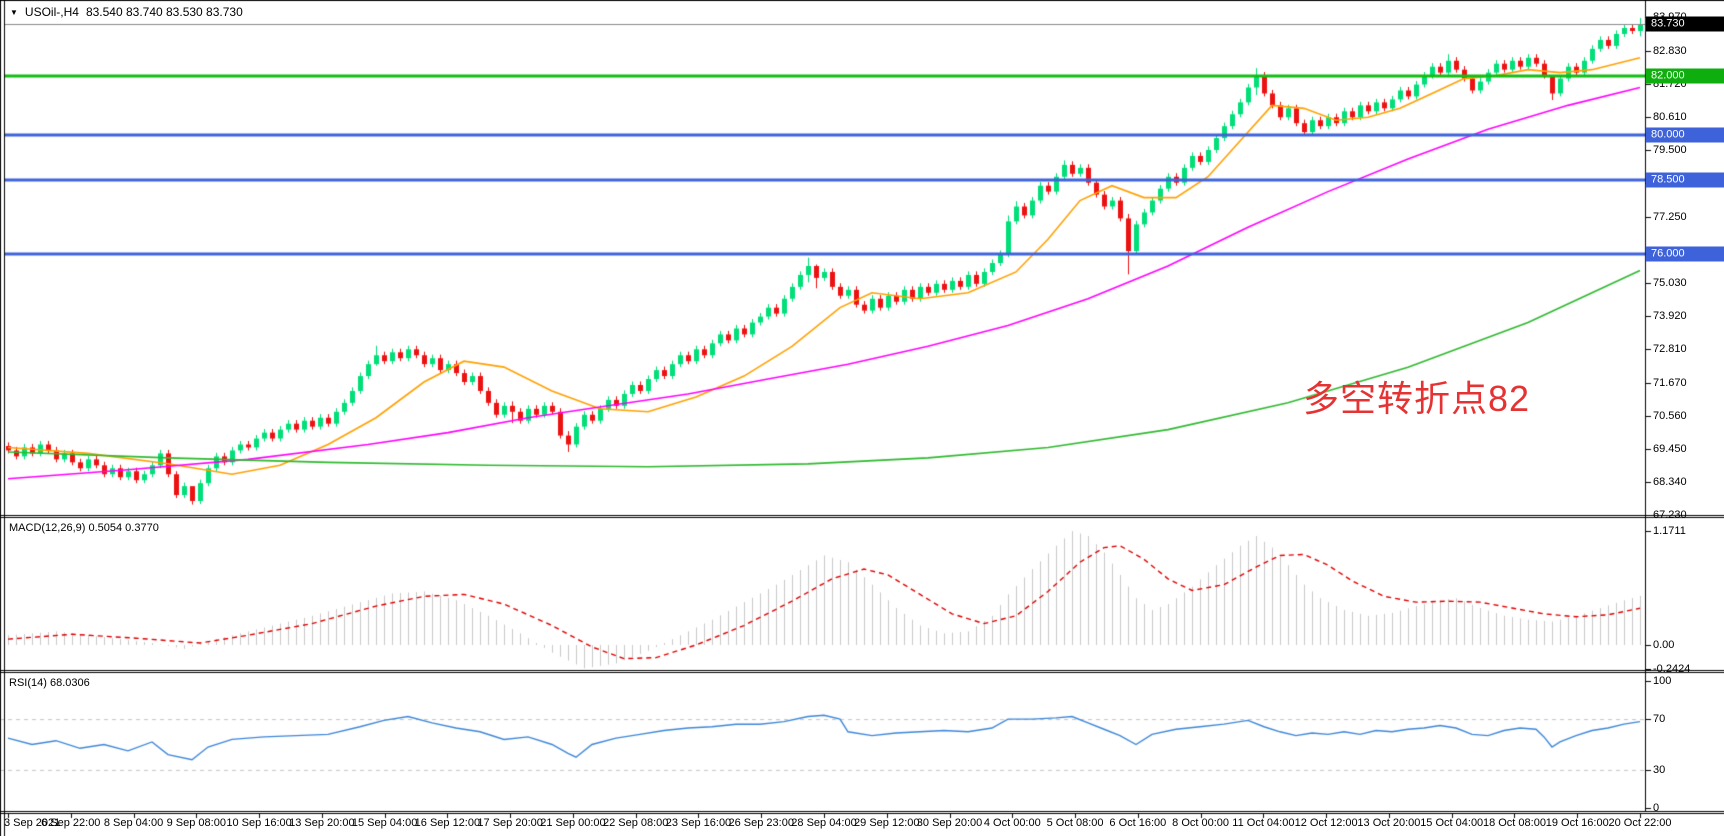 This screenshot has height=836, width=1724. I want to click on ohlc-quote-label: 83.540 83.740 83.530 83.730, so click(164, 12).